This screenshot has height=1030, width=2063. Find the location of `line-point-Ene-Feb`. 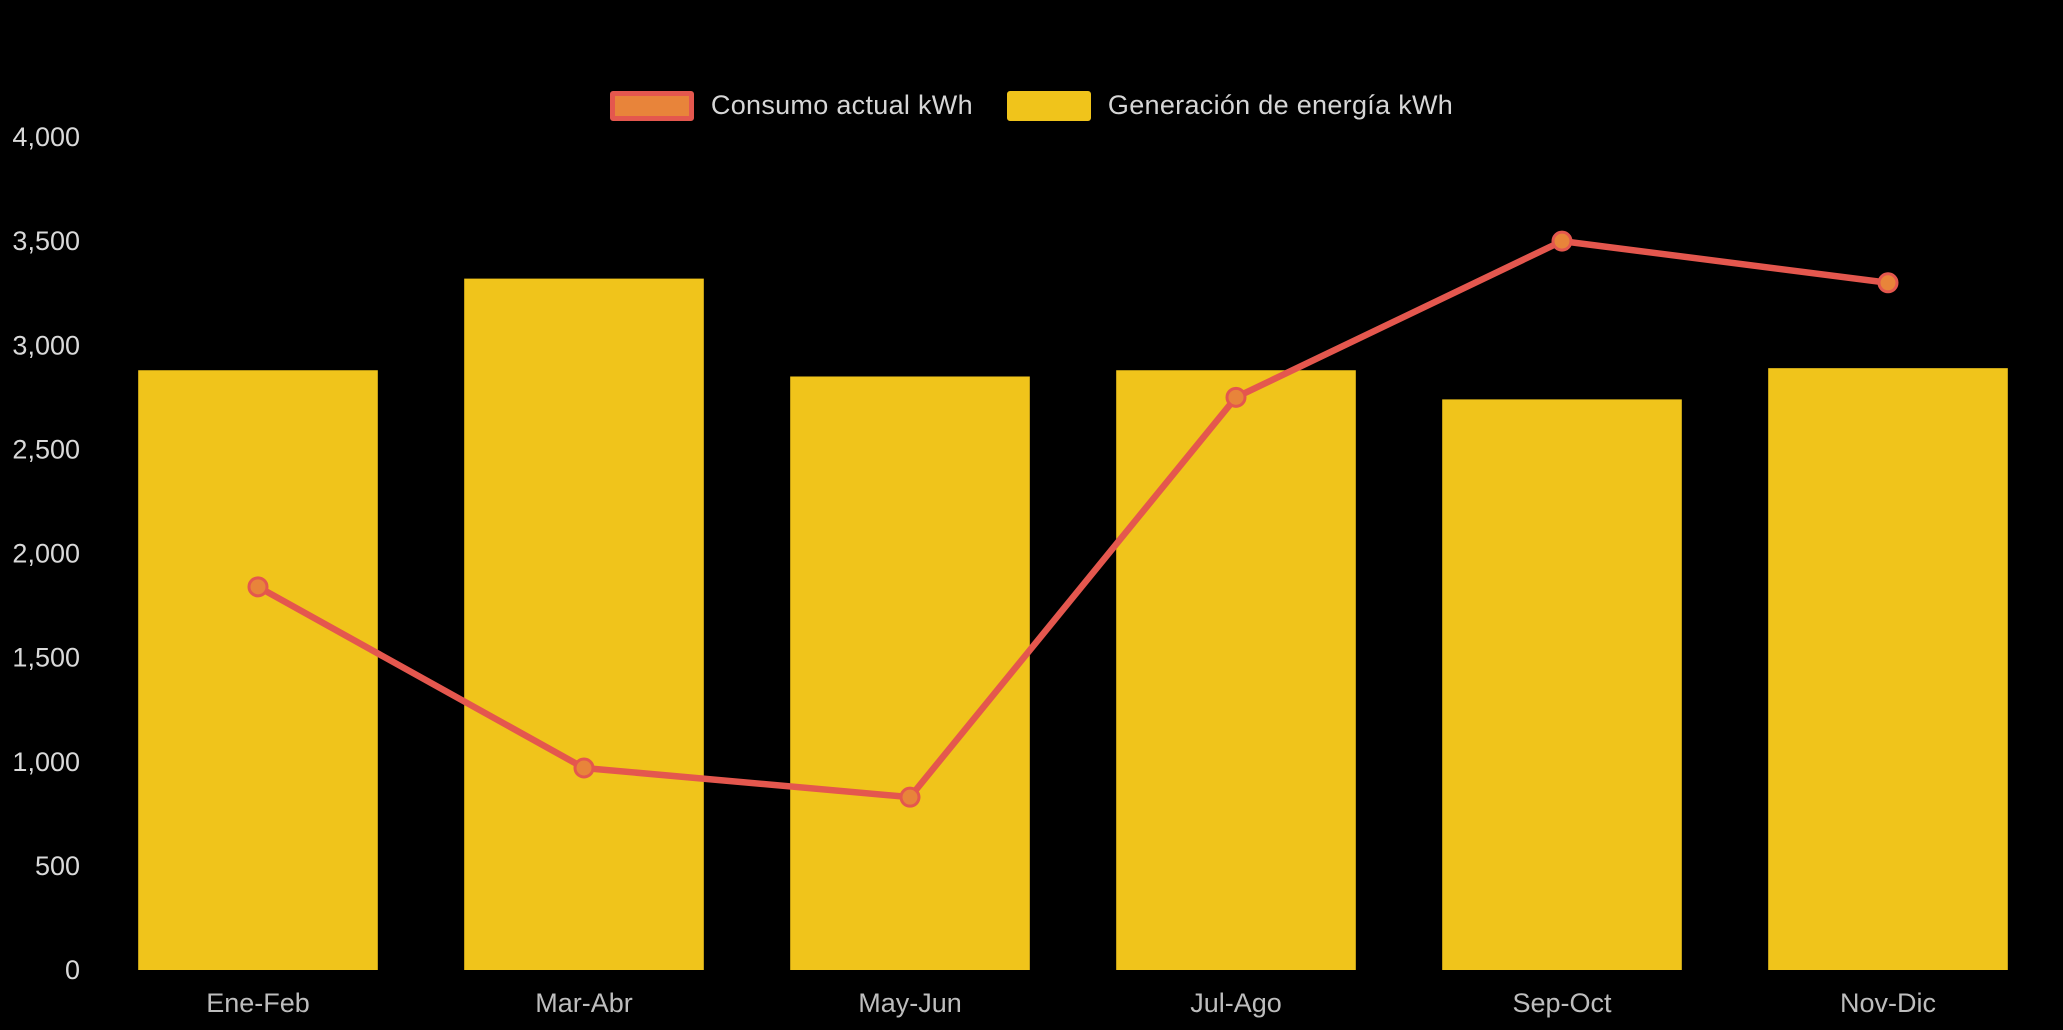

line-point-Ene-Feb is located at coordinates (258, 587).